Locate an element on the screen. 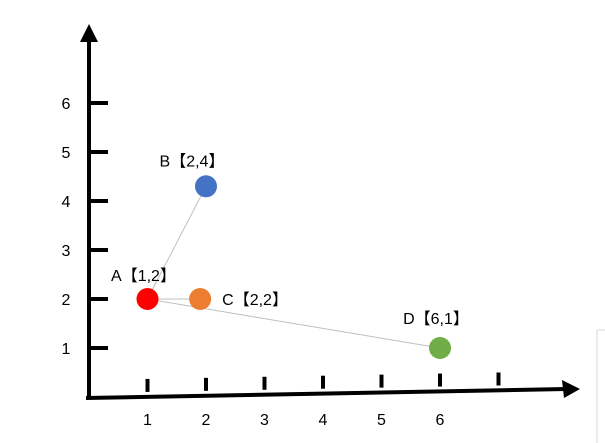 This screenshot has width=605, height=443. point-d is located at coordinates (440, 348).